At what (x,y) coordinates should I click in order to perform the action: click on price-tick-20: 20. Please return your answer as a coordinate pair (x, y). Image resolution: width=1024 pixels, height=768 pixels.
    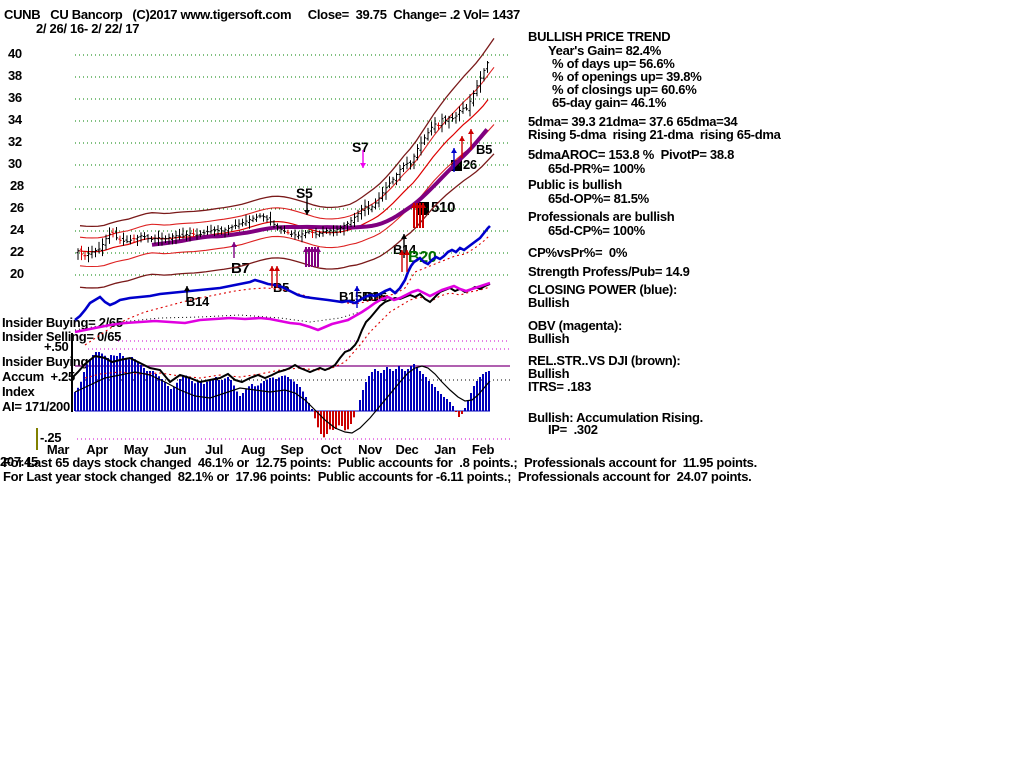
    Looking at the image, I should click on (17, 273).